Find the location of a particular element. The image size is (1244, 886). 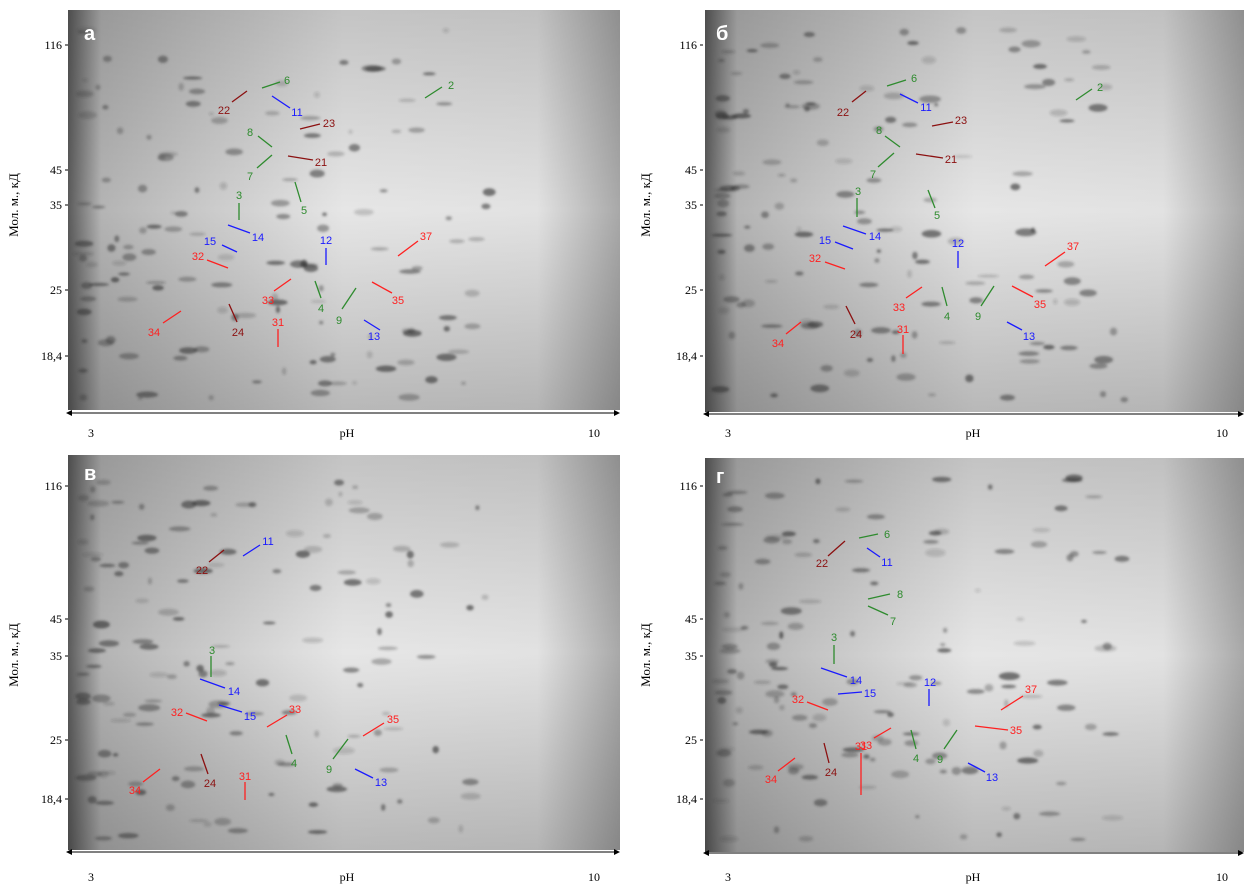

spot-label: 31 is located at coordinates (861, 747).